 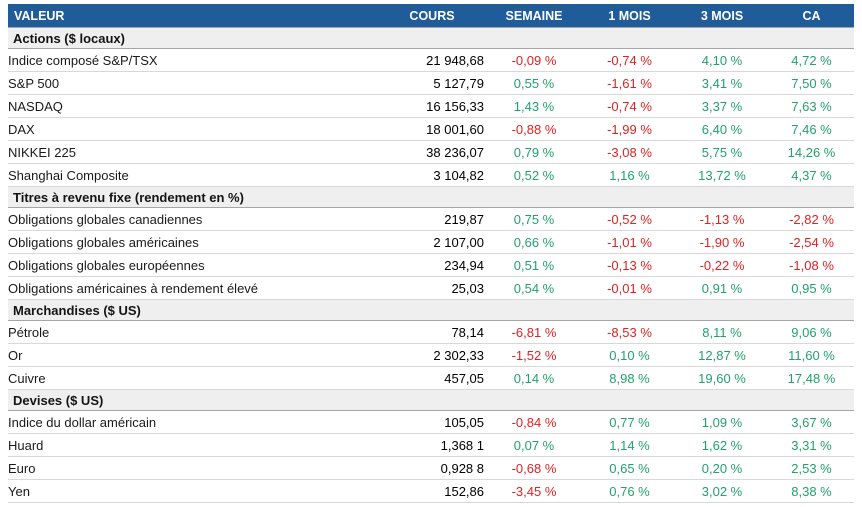 I want to click on cell-ca: 7,46 %, so click(x=811, y=129).